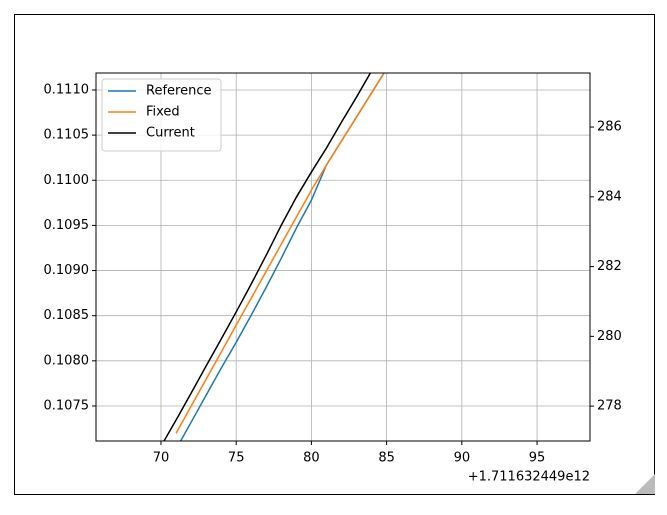 The height and width of the screenshot is (515, 667). I want to click on x-tick-label: 95, so click(537, 458).